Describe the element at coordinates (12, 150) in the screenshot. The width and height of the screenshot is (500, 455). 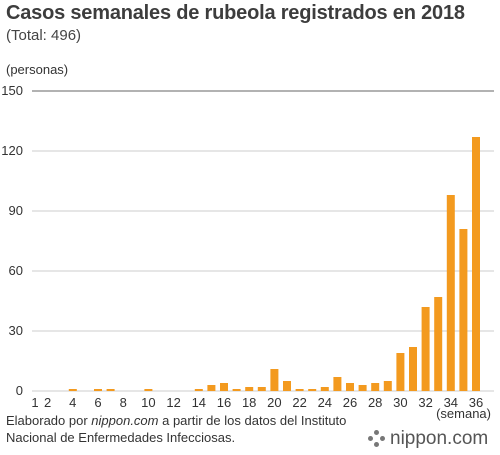
I see `y-tick-label: 120` at that location.